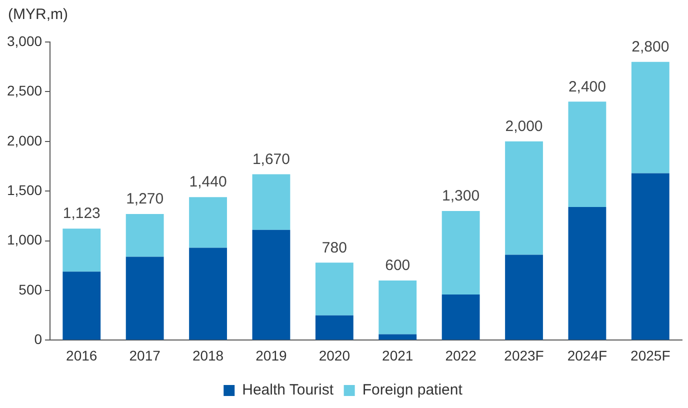 The width and height of the screenshot is (688, 408). Describe the element at coordinates (208, 355) in the screenshot. I see `x-tick-label: 2018` at that location.